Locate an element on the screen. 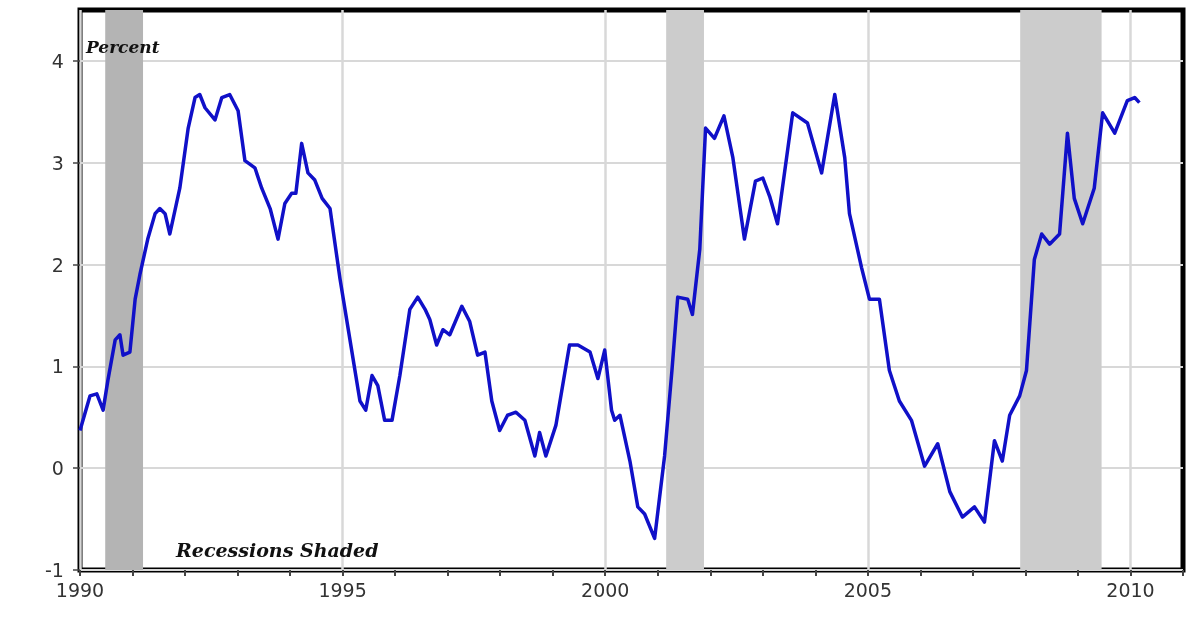 The width and height of the screenshot is (1191, 623). y-tick-label: 1 is located at coordinates (63, 366).